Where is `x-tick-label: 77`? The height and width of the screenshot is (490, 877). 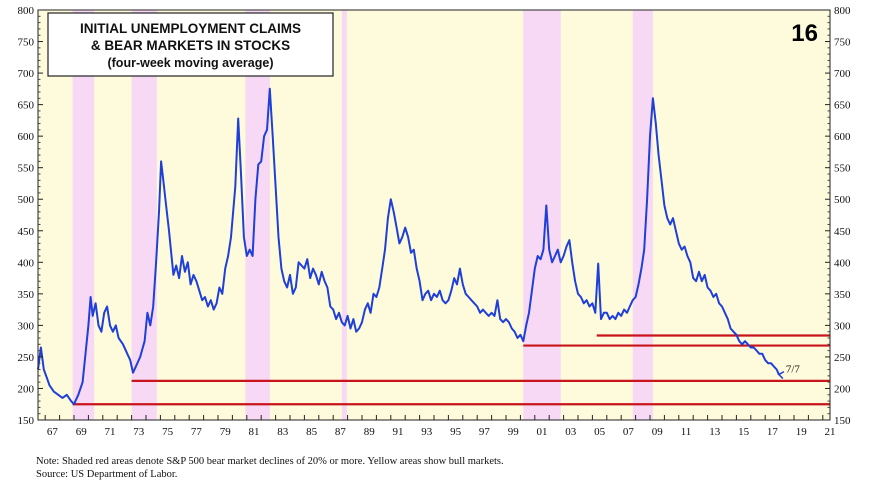 x-tick-label: 77 is located at coordinates (197, 432).